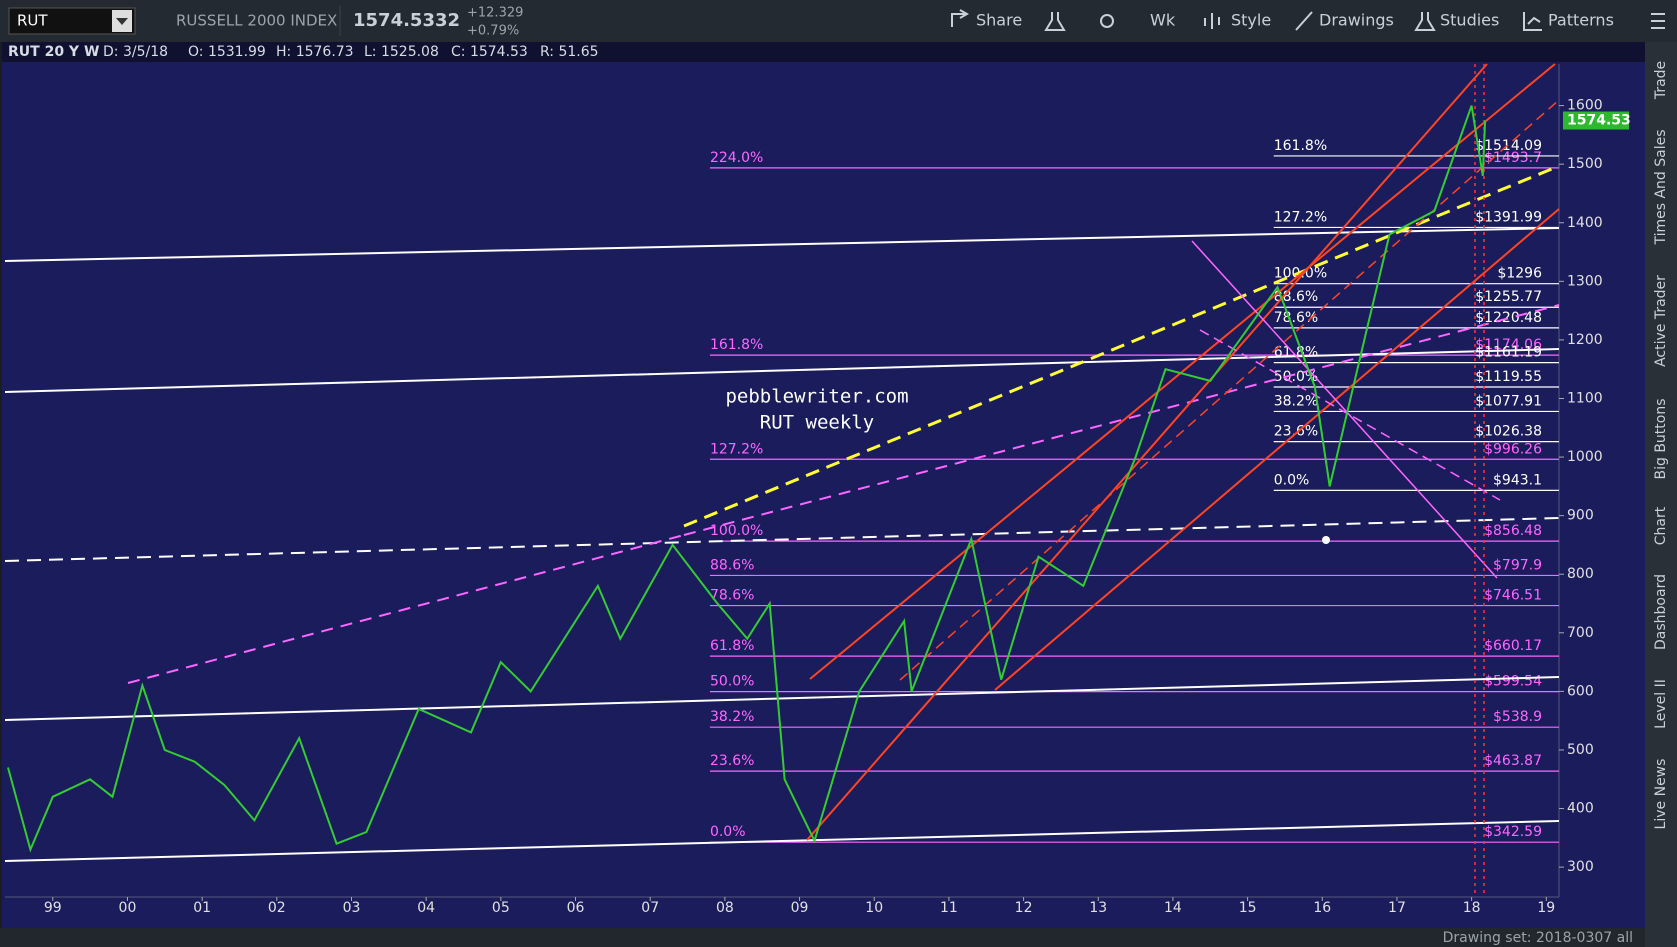 The image size is (1677, 947). What do you see at coordinates (1356, 20) in the screenshot?
I see `toolbar-button: Drawings` at bounding box center [1356, 20].